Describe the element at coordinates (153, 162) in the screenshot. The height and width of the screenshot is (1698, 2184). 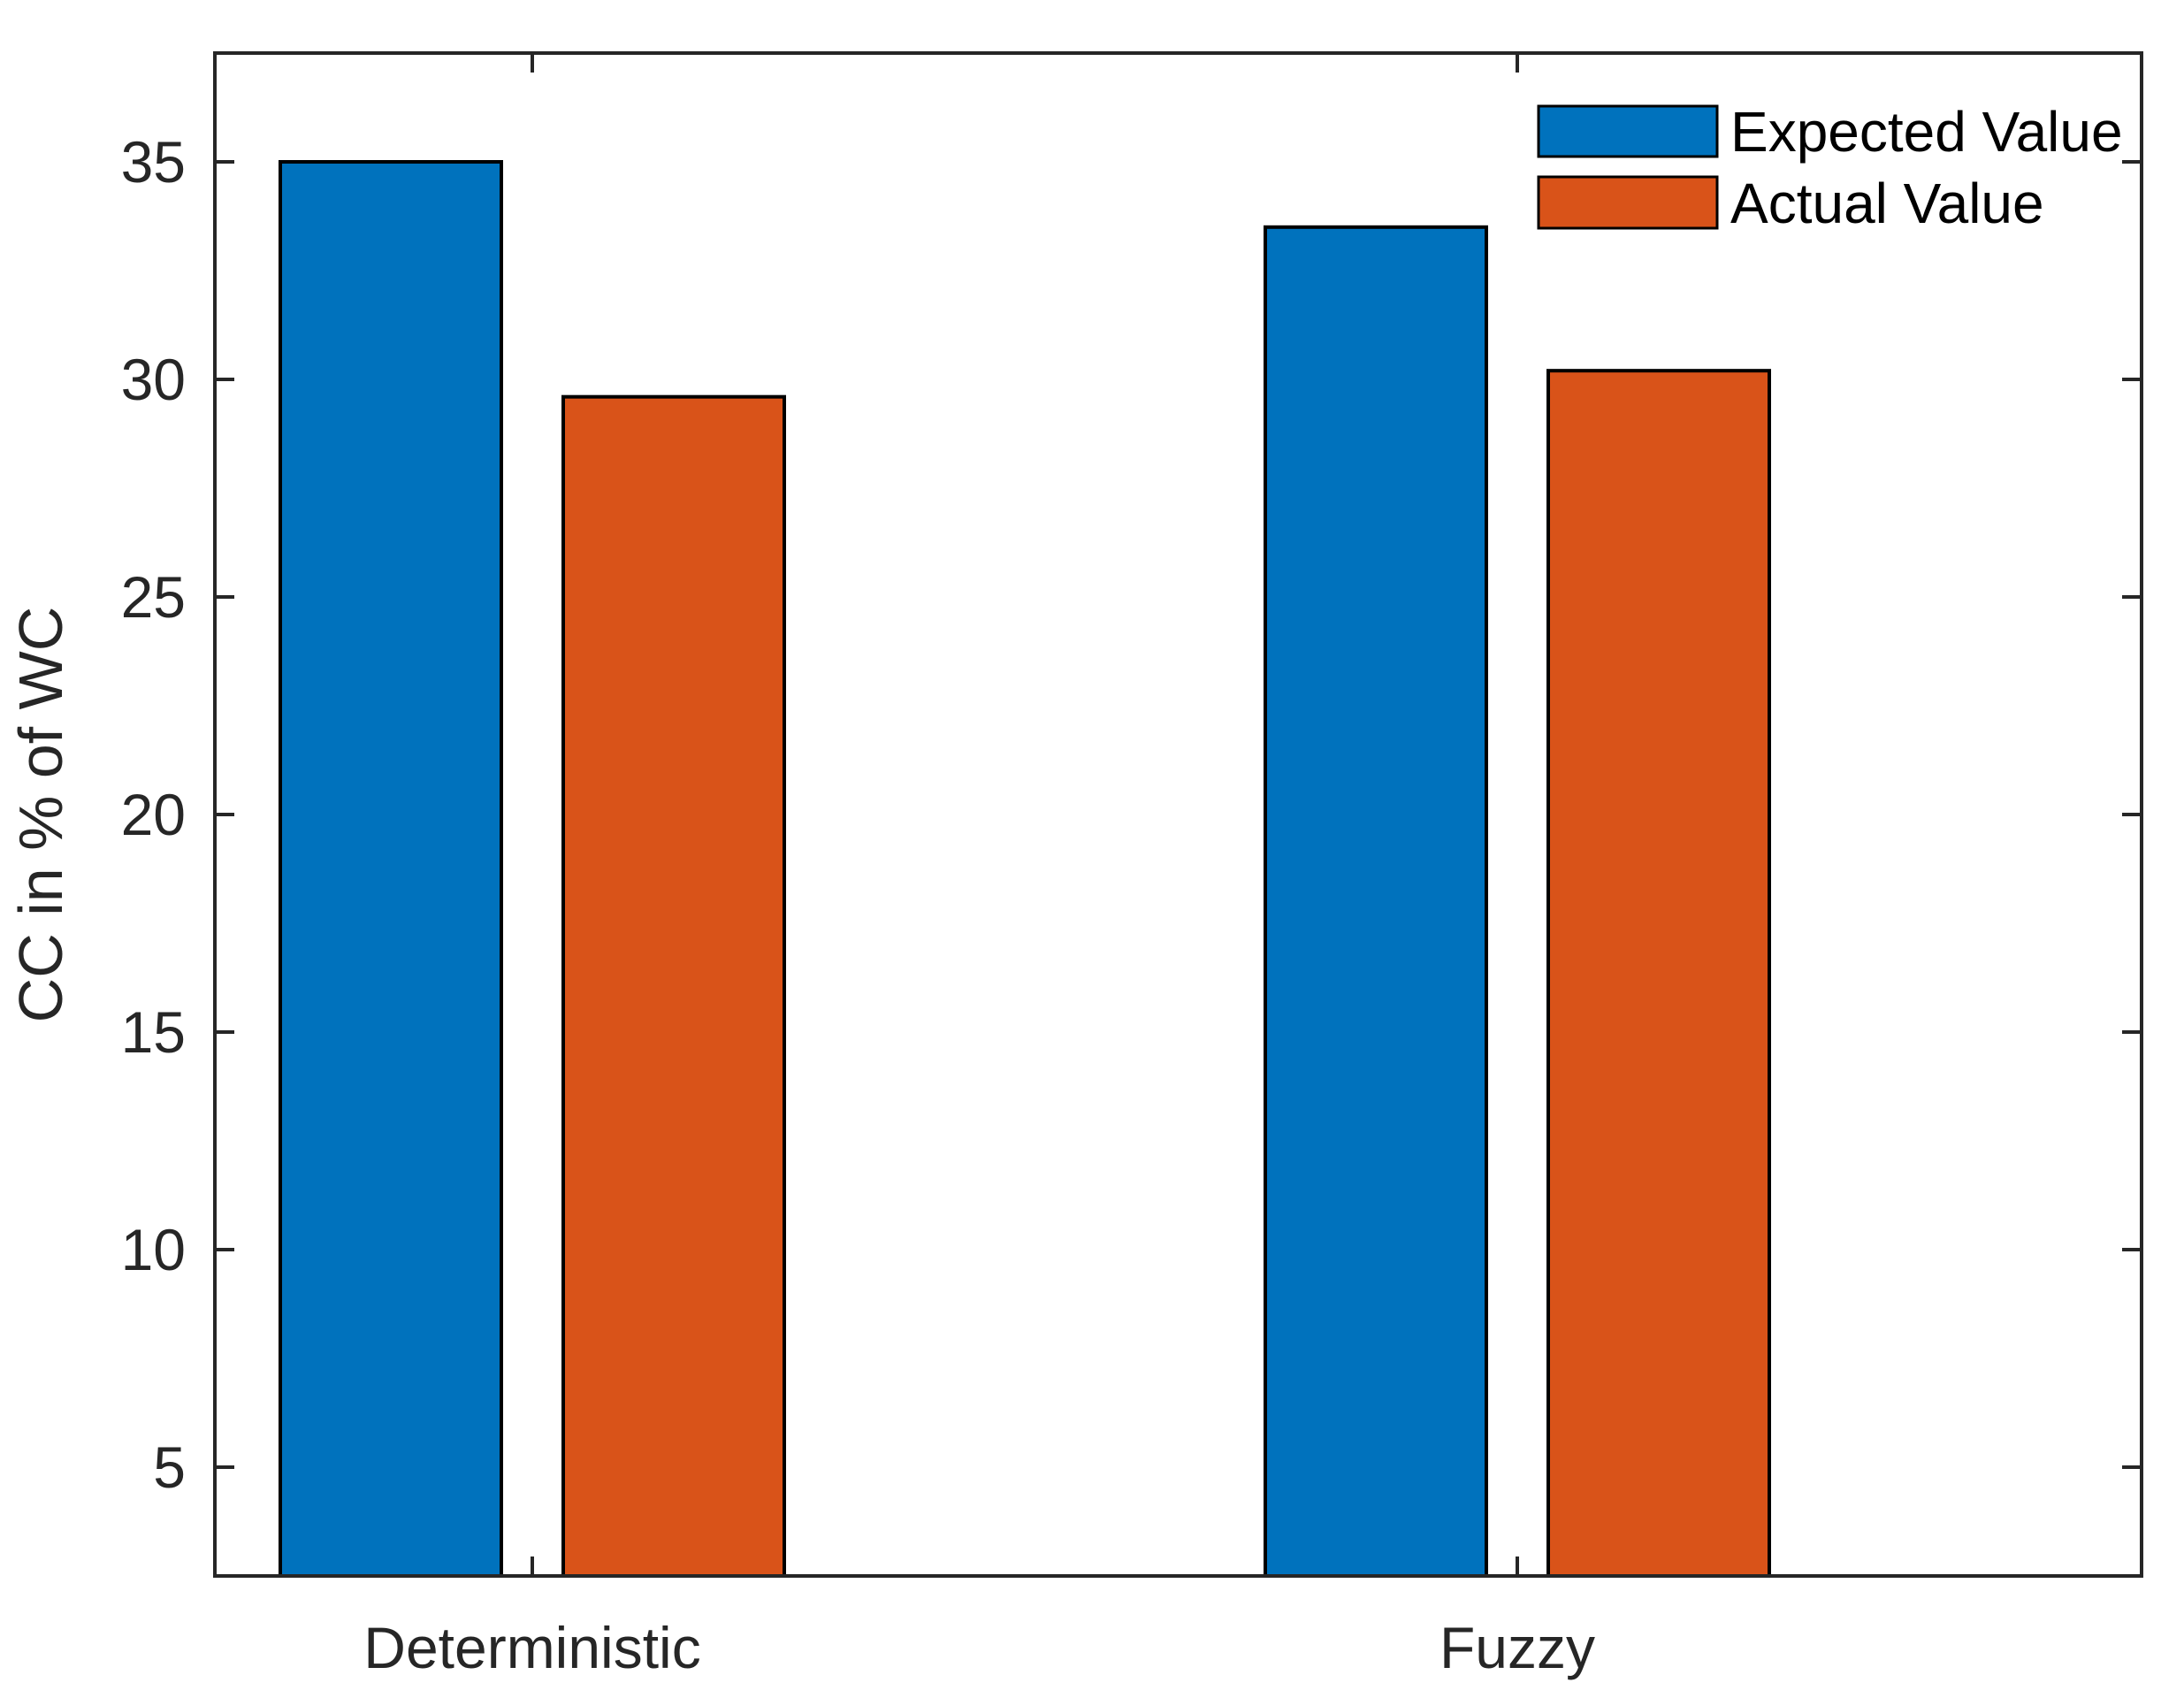
I see `y-tick-label: 35` at that location.